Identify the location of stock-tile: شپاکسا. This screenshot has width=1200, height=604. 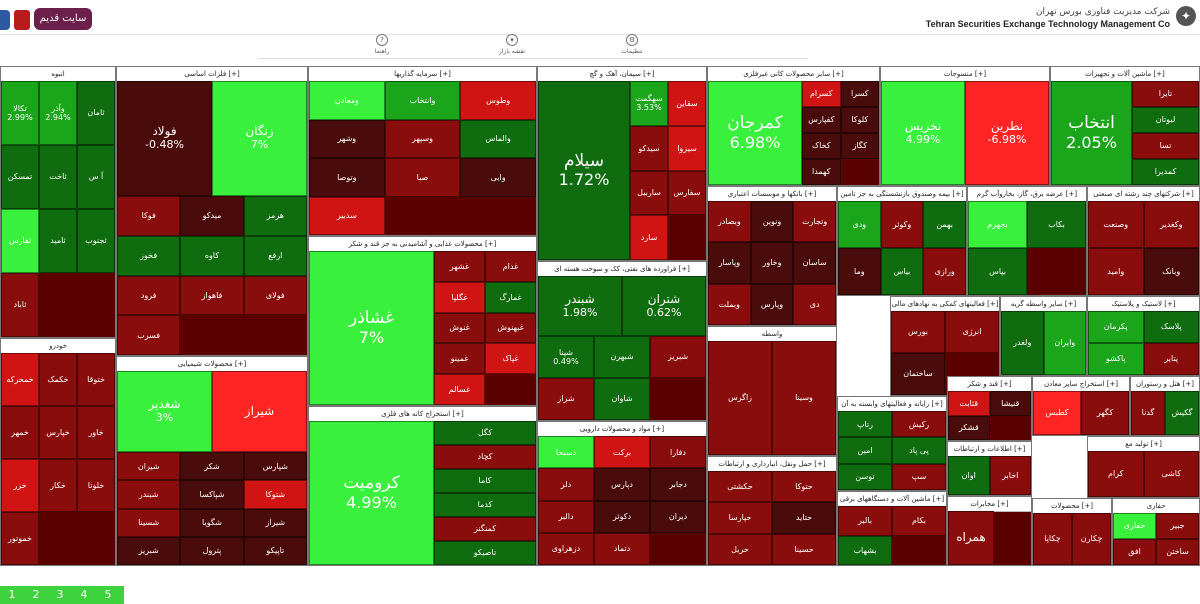
(212, 494).